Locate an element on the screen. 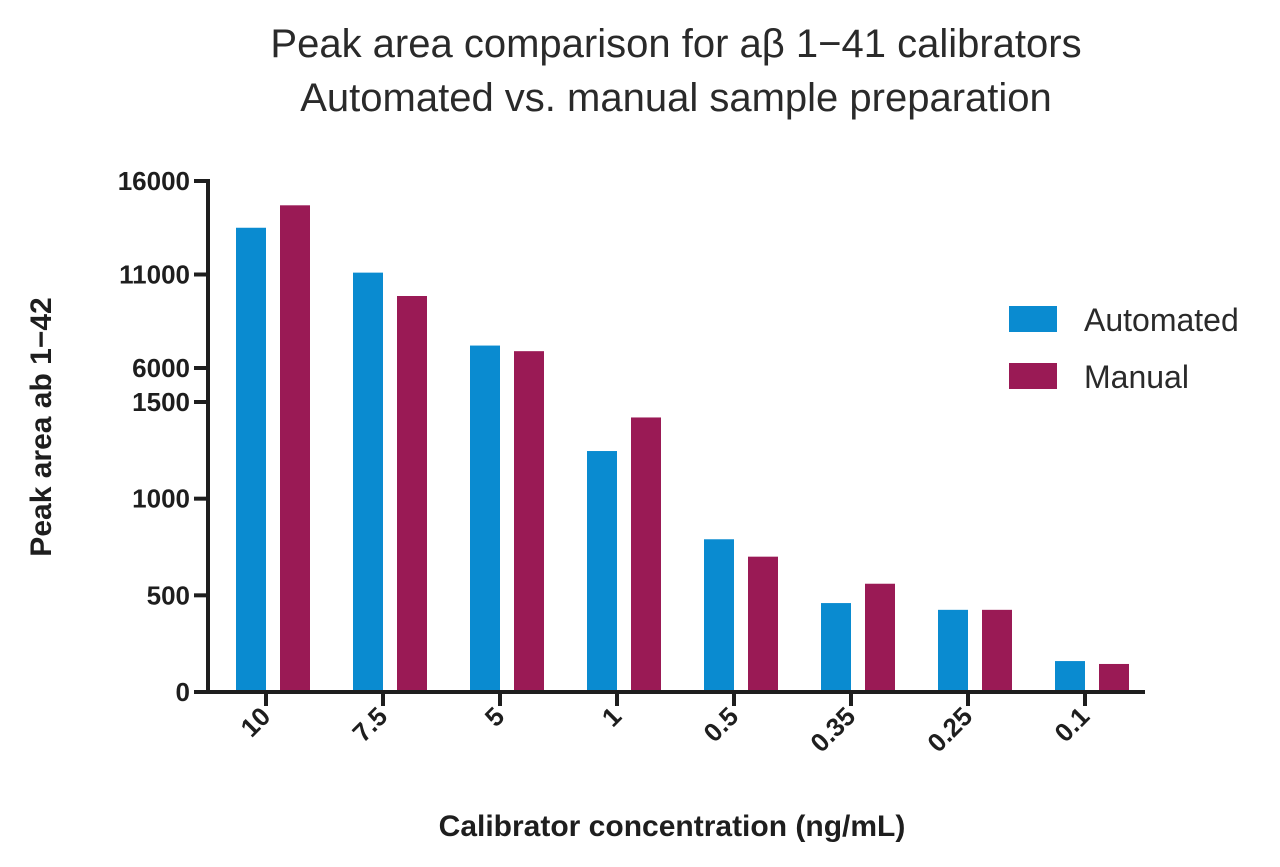 The width and height of the screenshot is (1280, 867). bar-manual-7.5 is located at coordinates (412, 494).